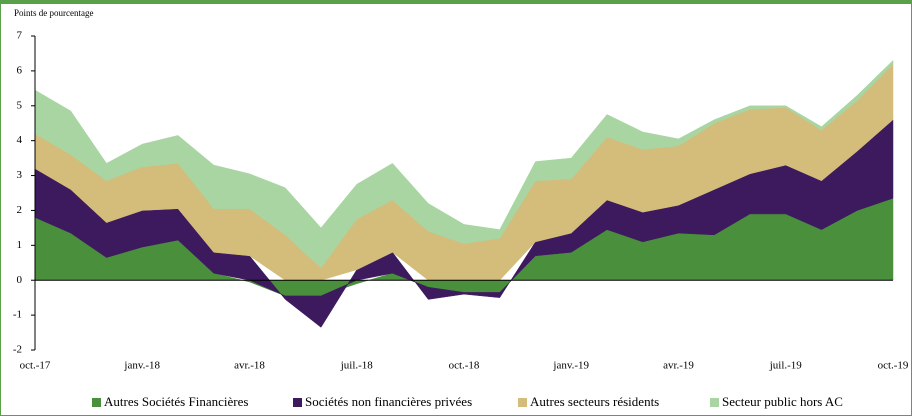 This screenshot has width=912, height=416. I want to click on y-tick-label: 5, so click(20, 105).